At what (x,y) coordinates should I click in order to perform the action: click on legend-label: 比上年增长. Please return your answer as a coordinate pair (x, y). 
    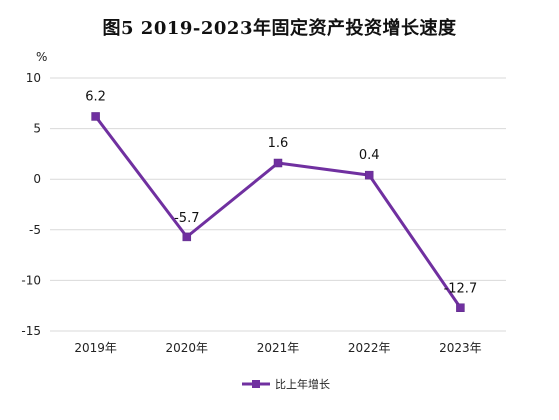
    Looking at the image, I should click on (302, 384).